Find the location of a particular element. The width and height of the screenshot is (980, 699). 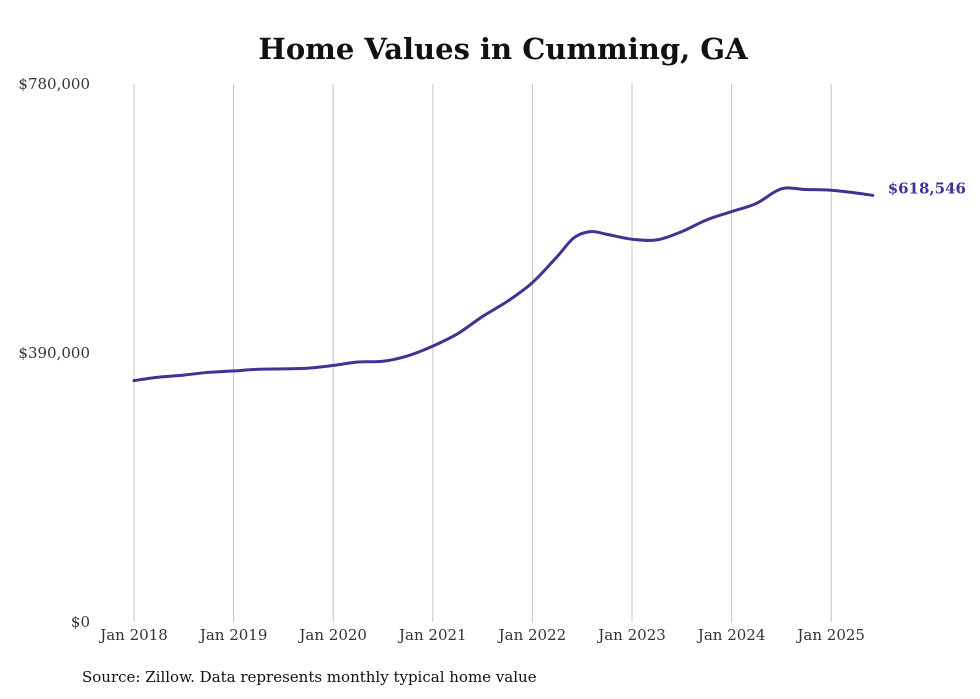

x-tick-label: Jan 2019 is located at coordinates (233, 635).